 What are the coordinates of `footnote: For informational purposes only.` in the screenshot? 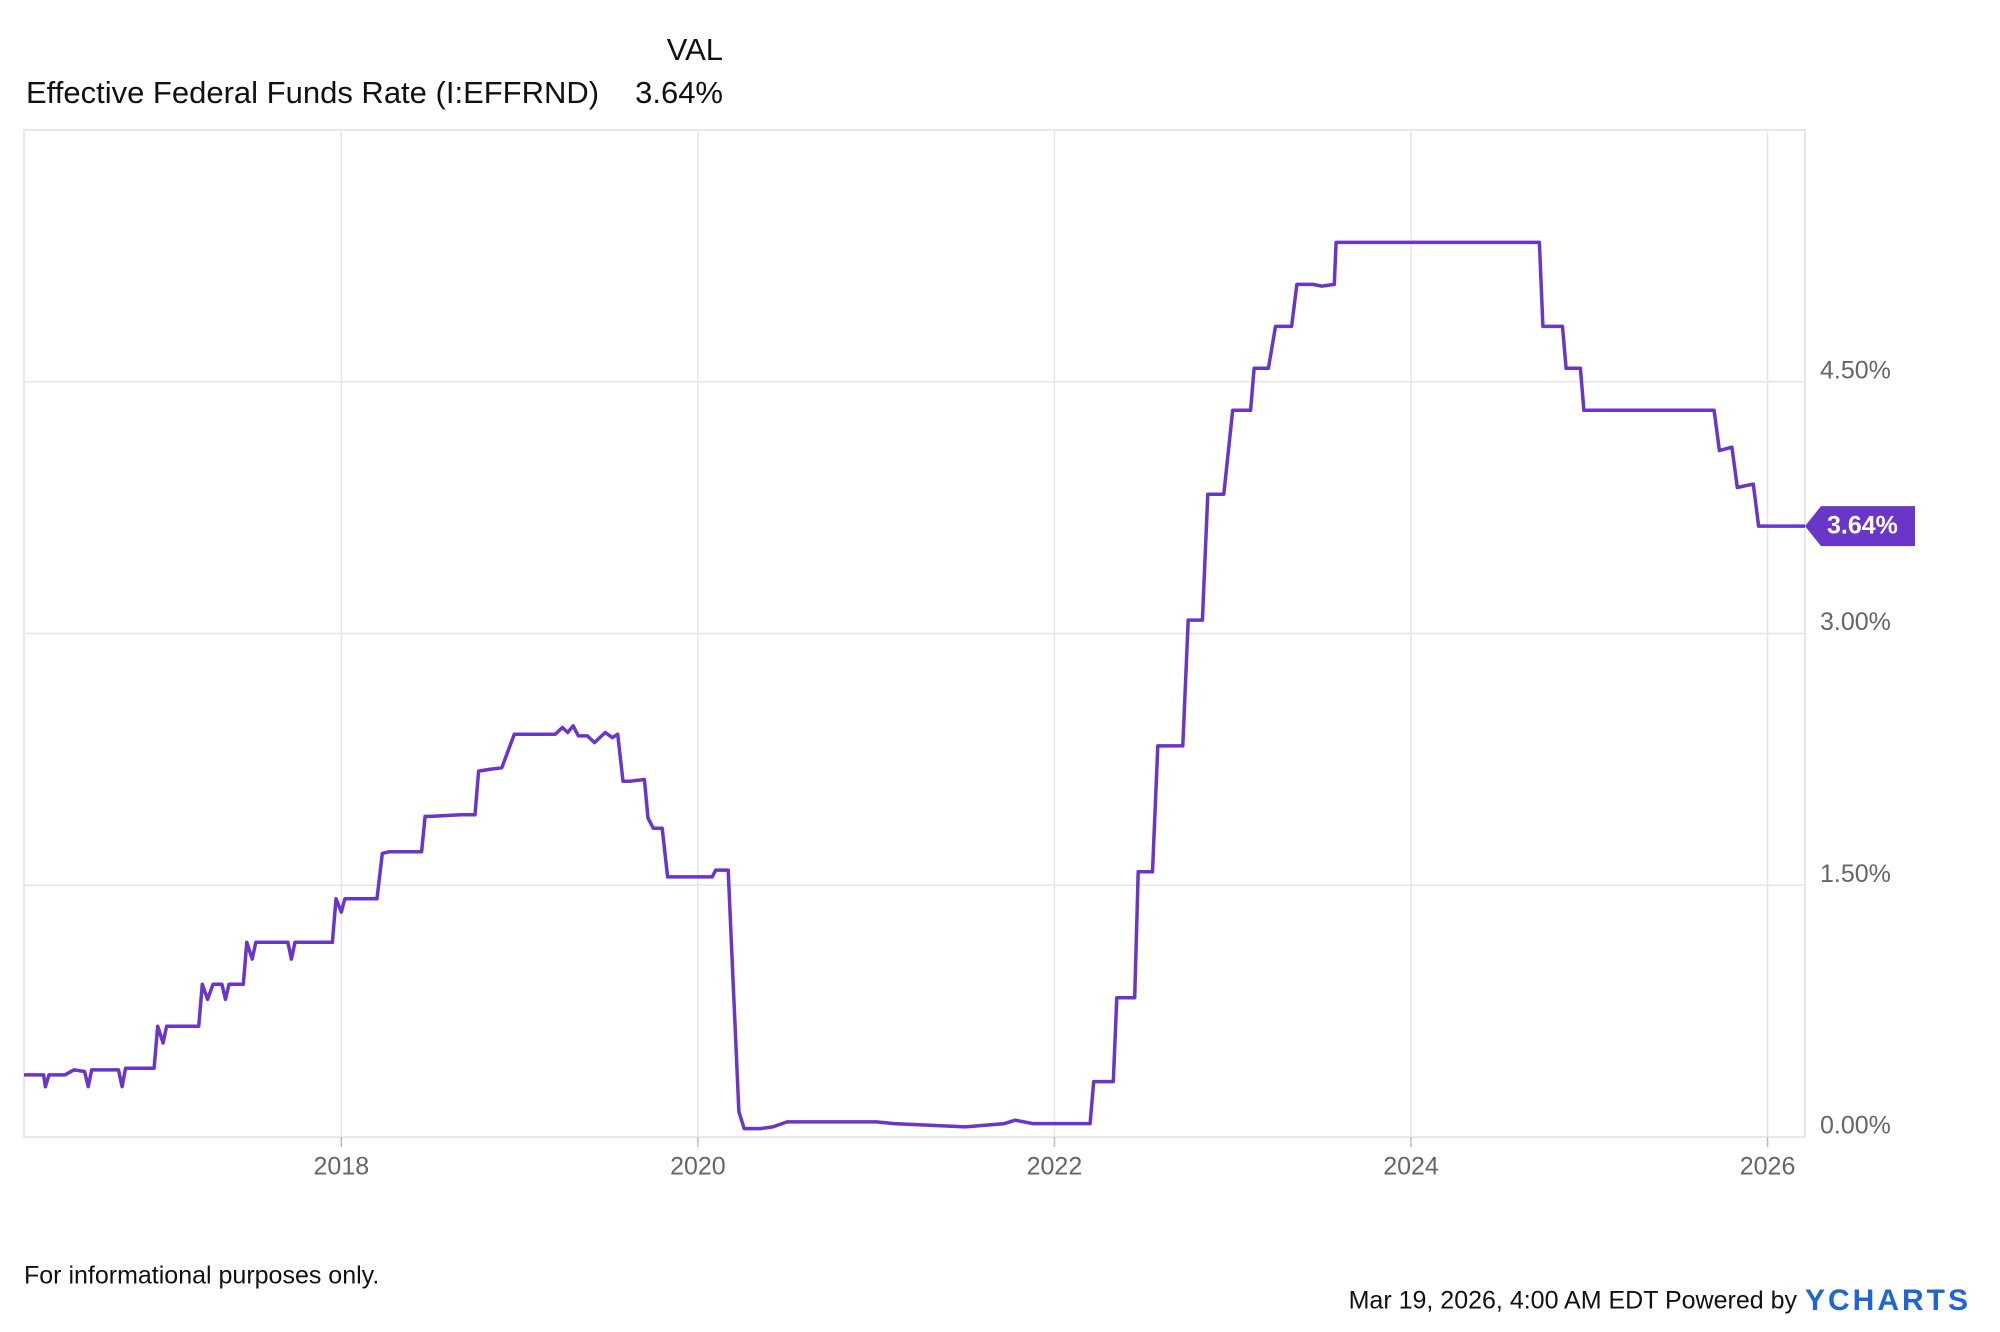 It's located at (201, 1276).